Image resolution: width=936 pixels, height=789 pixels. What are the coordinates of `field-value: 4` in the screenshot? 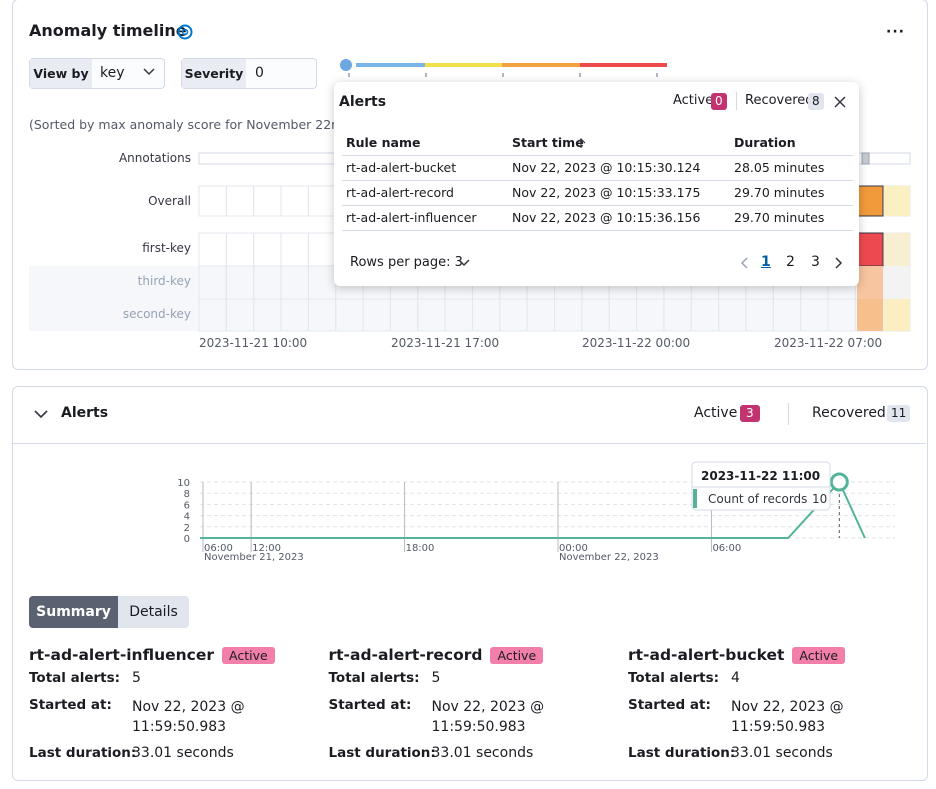 It's located at (735, 678).